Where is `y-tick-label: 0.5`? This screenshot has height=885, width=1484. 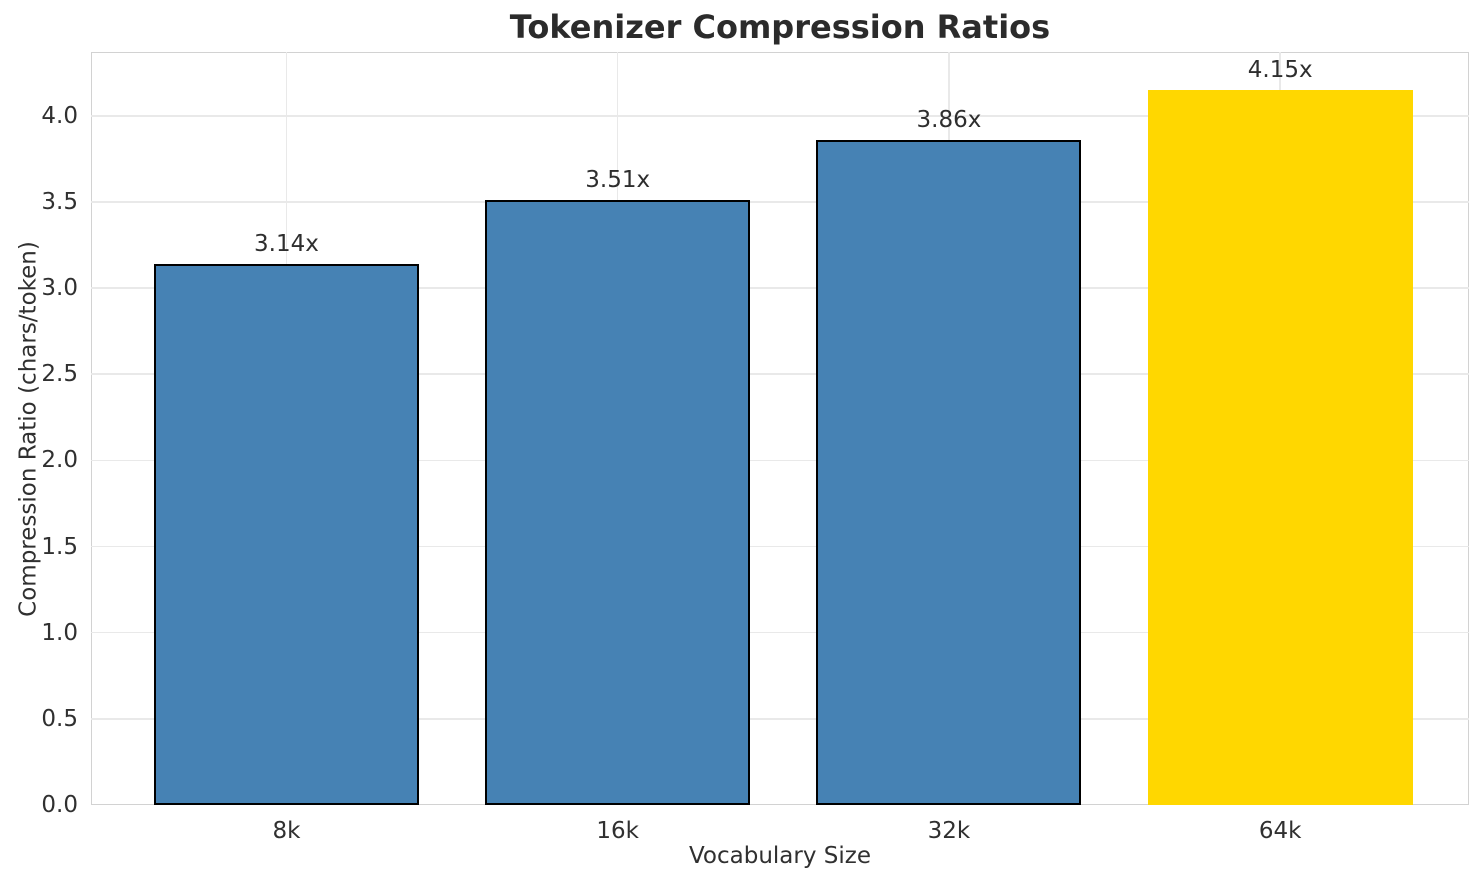
y-tick-label: 0.5 is located at coordinates (59, 718).